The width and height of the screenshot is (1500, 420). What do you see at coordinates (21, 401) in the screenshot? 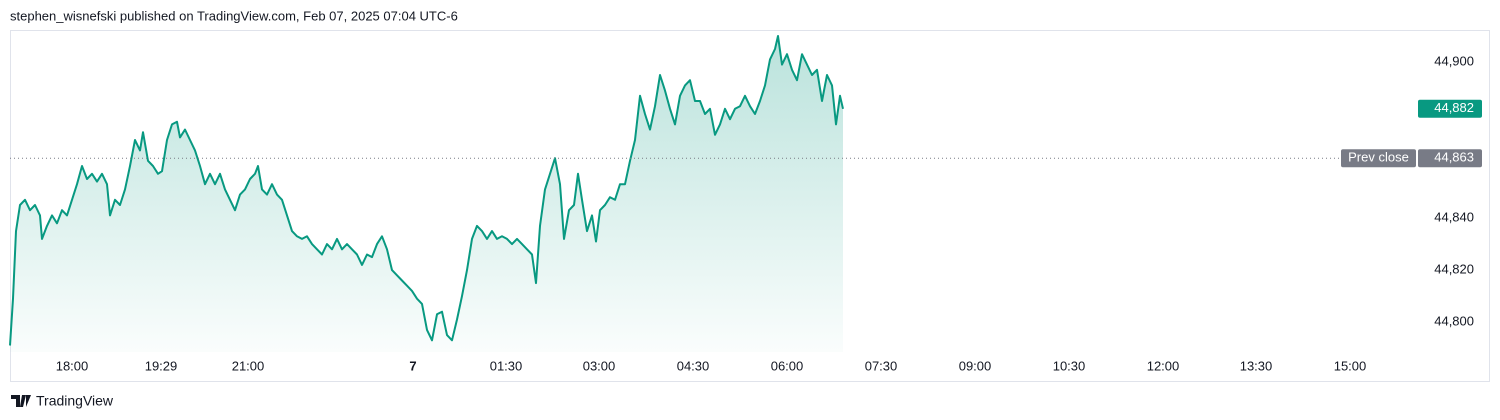
I see `tradingview-logo` at bounding box center [21, 401].